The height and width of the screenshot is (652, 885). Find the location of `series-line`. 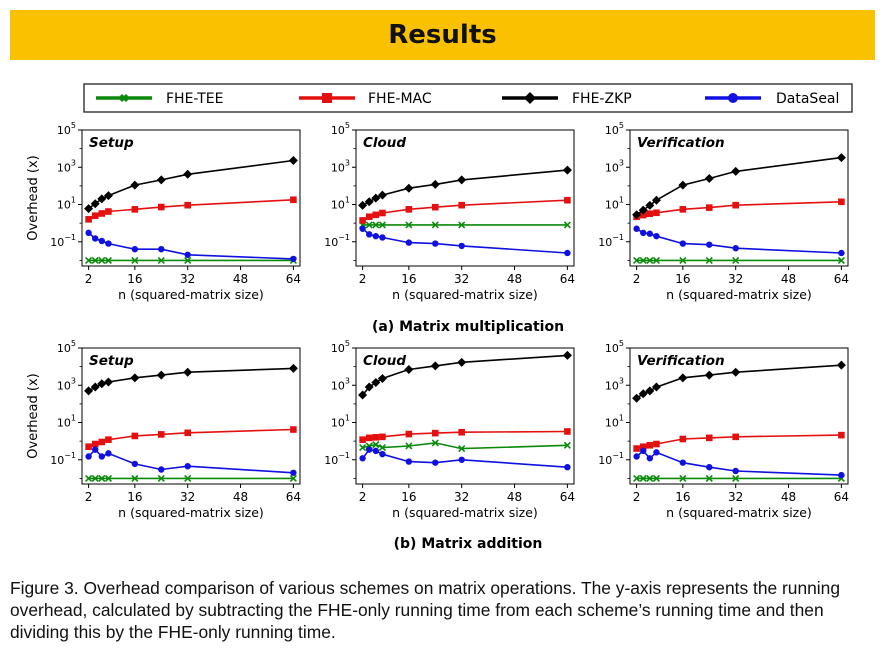

series-line is located at coordinates (465, 188).